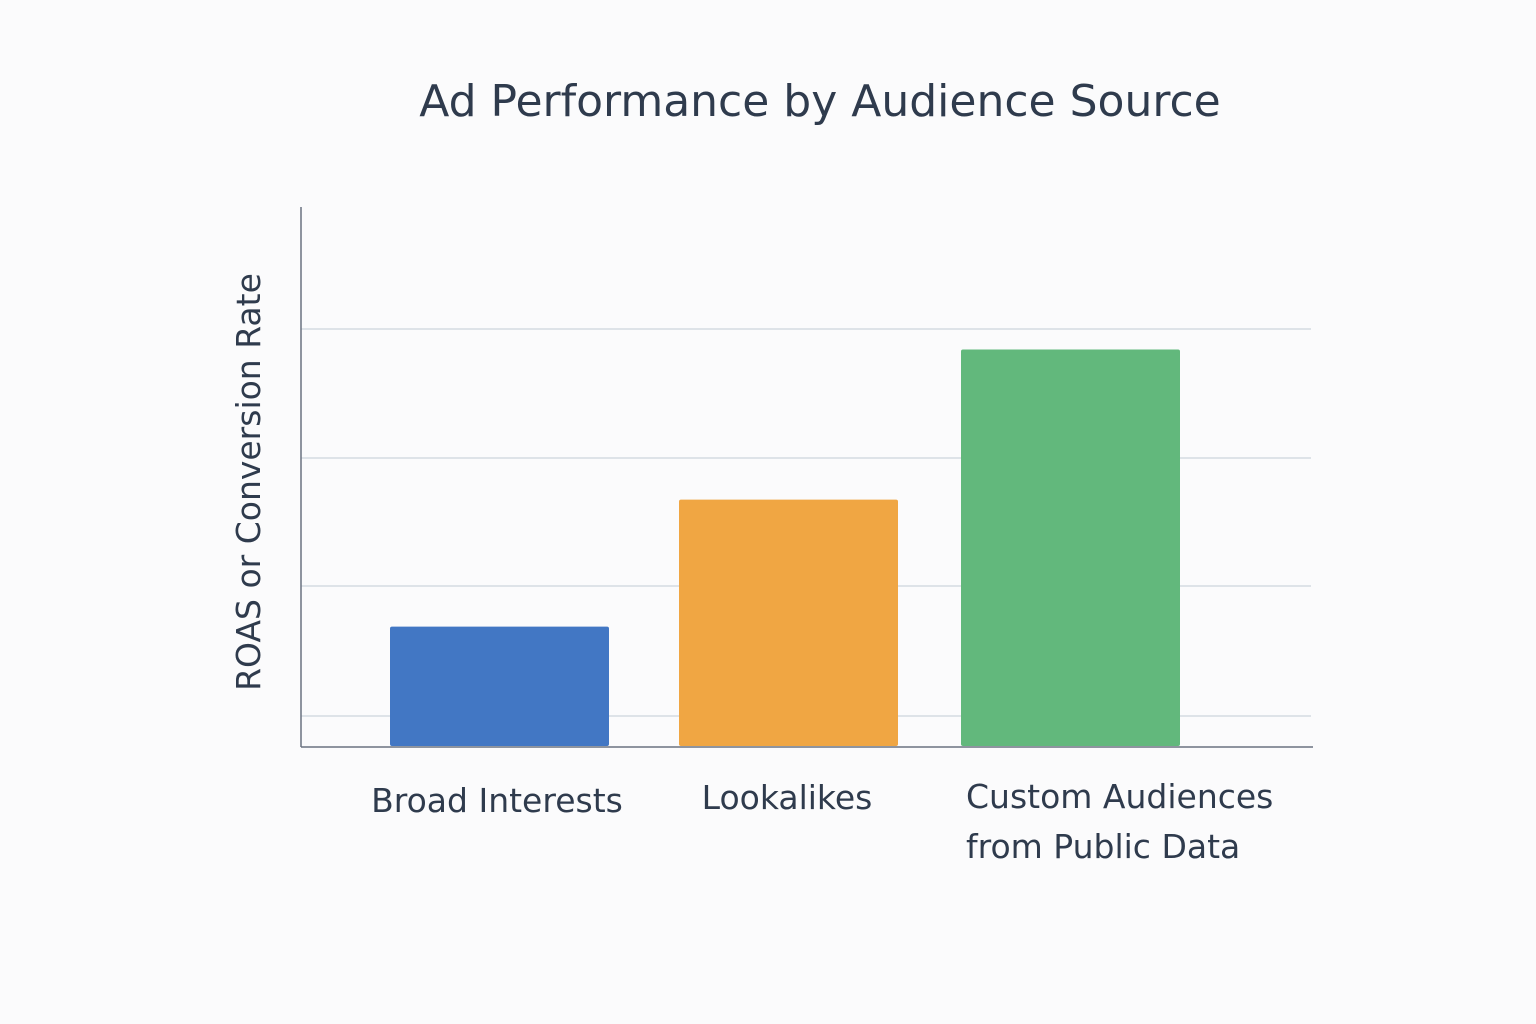 Image resolution: width=1536 pixels, height=1024 pixels. What do you see at coordinates (499, 686) in the screenshot?
I see `bar-broad-interests` at bounding box center [499, 686].